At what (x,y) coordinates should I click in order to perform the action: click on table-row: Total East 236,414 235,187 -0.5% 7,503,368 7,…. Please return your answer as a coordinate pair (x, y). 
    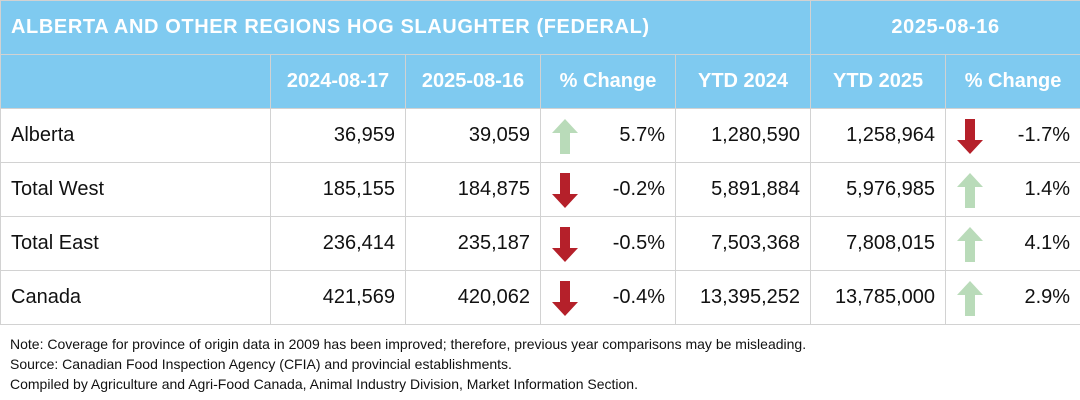
    Looking at the image, I should click on (540, 243).